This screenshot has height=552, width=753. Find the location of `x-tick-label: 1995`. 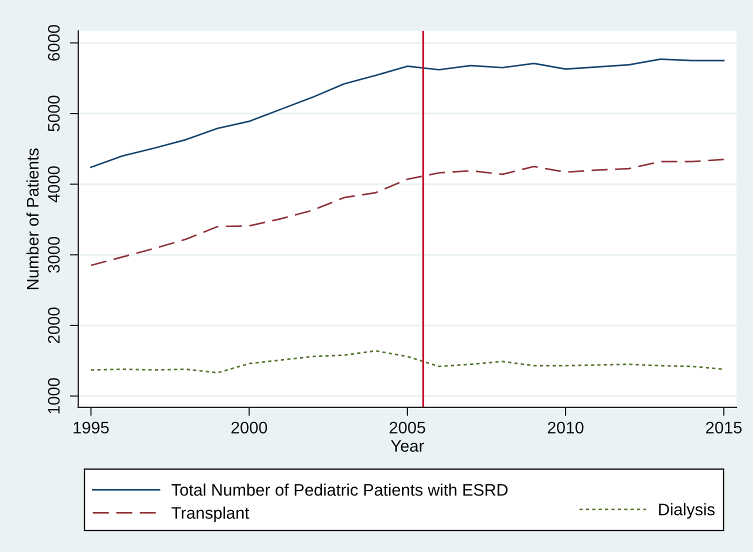

x-tick-label: 1995 is located at coordinates (91, 428).